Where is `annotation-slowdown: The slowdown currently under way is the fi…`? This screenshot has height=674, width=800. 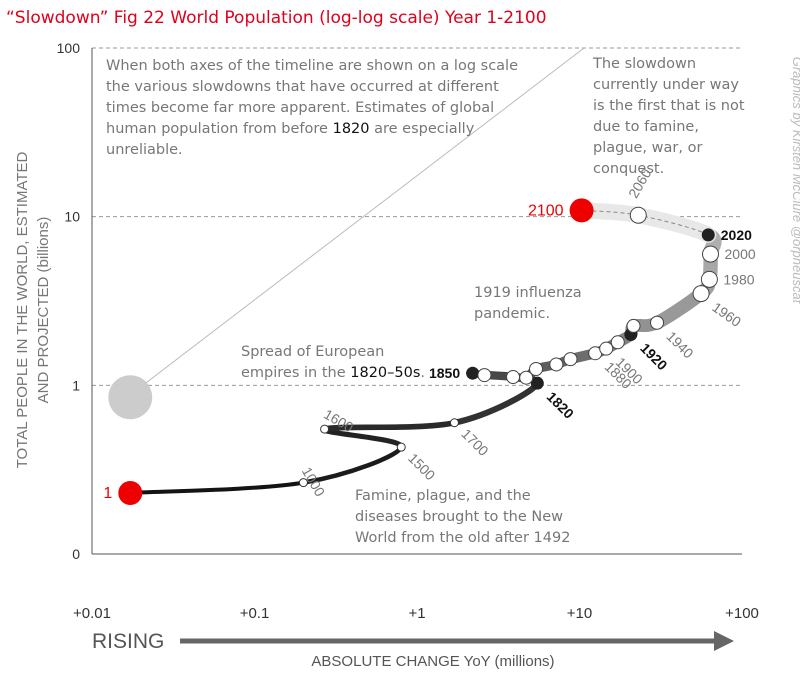
annotation-slowdown: The slowdown currently under way is the fi… is located at coordinates (668, 116).